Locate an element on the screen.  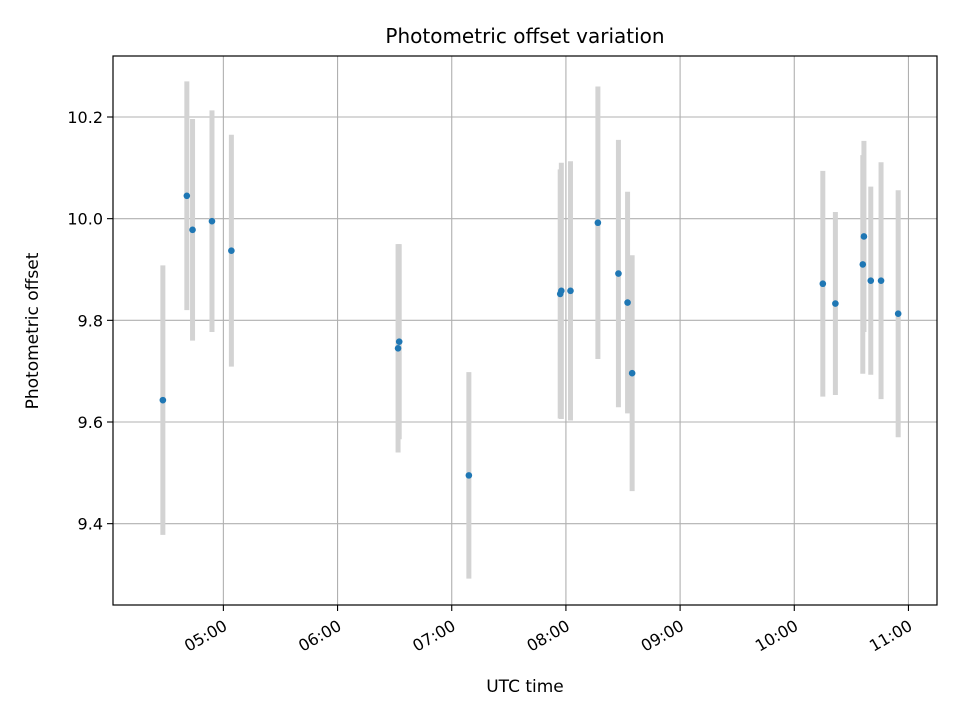
y-tick-label: 9.8 is located at coordinates (90, 320).